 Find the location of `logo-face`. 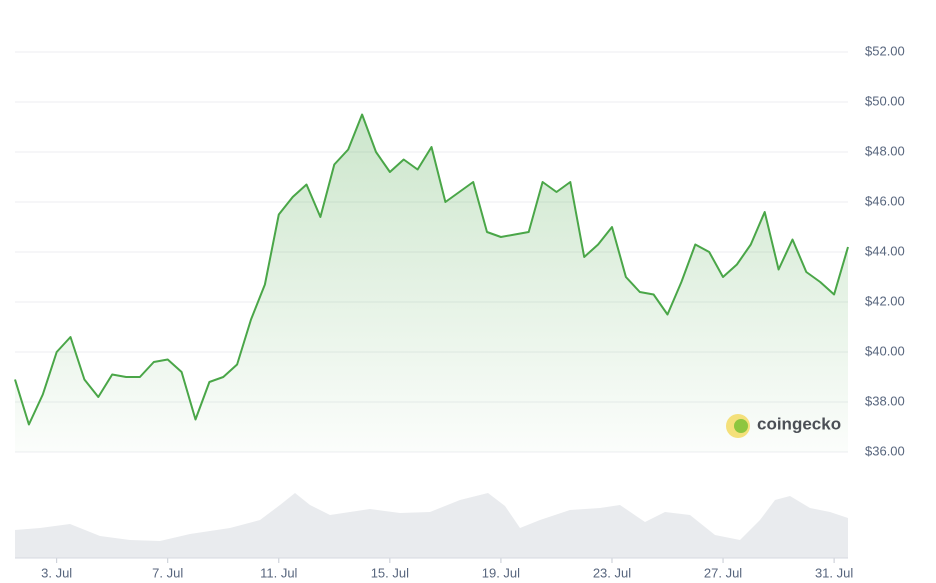

logo-face is located at coordinates (741, 426).